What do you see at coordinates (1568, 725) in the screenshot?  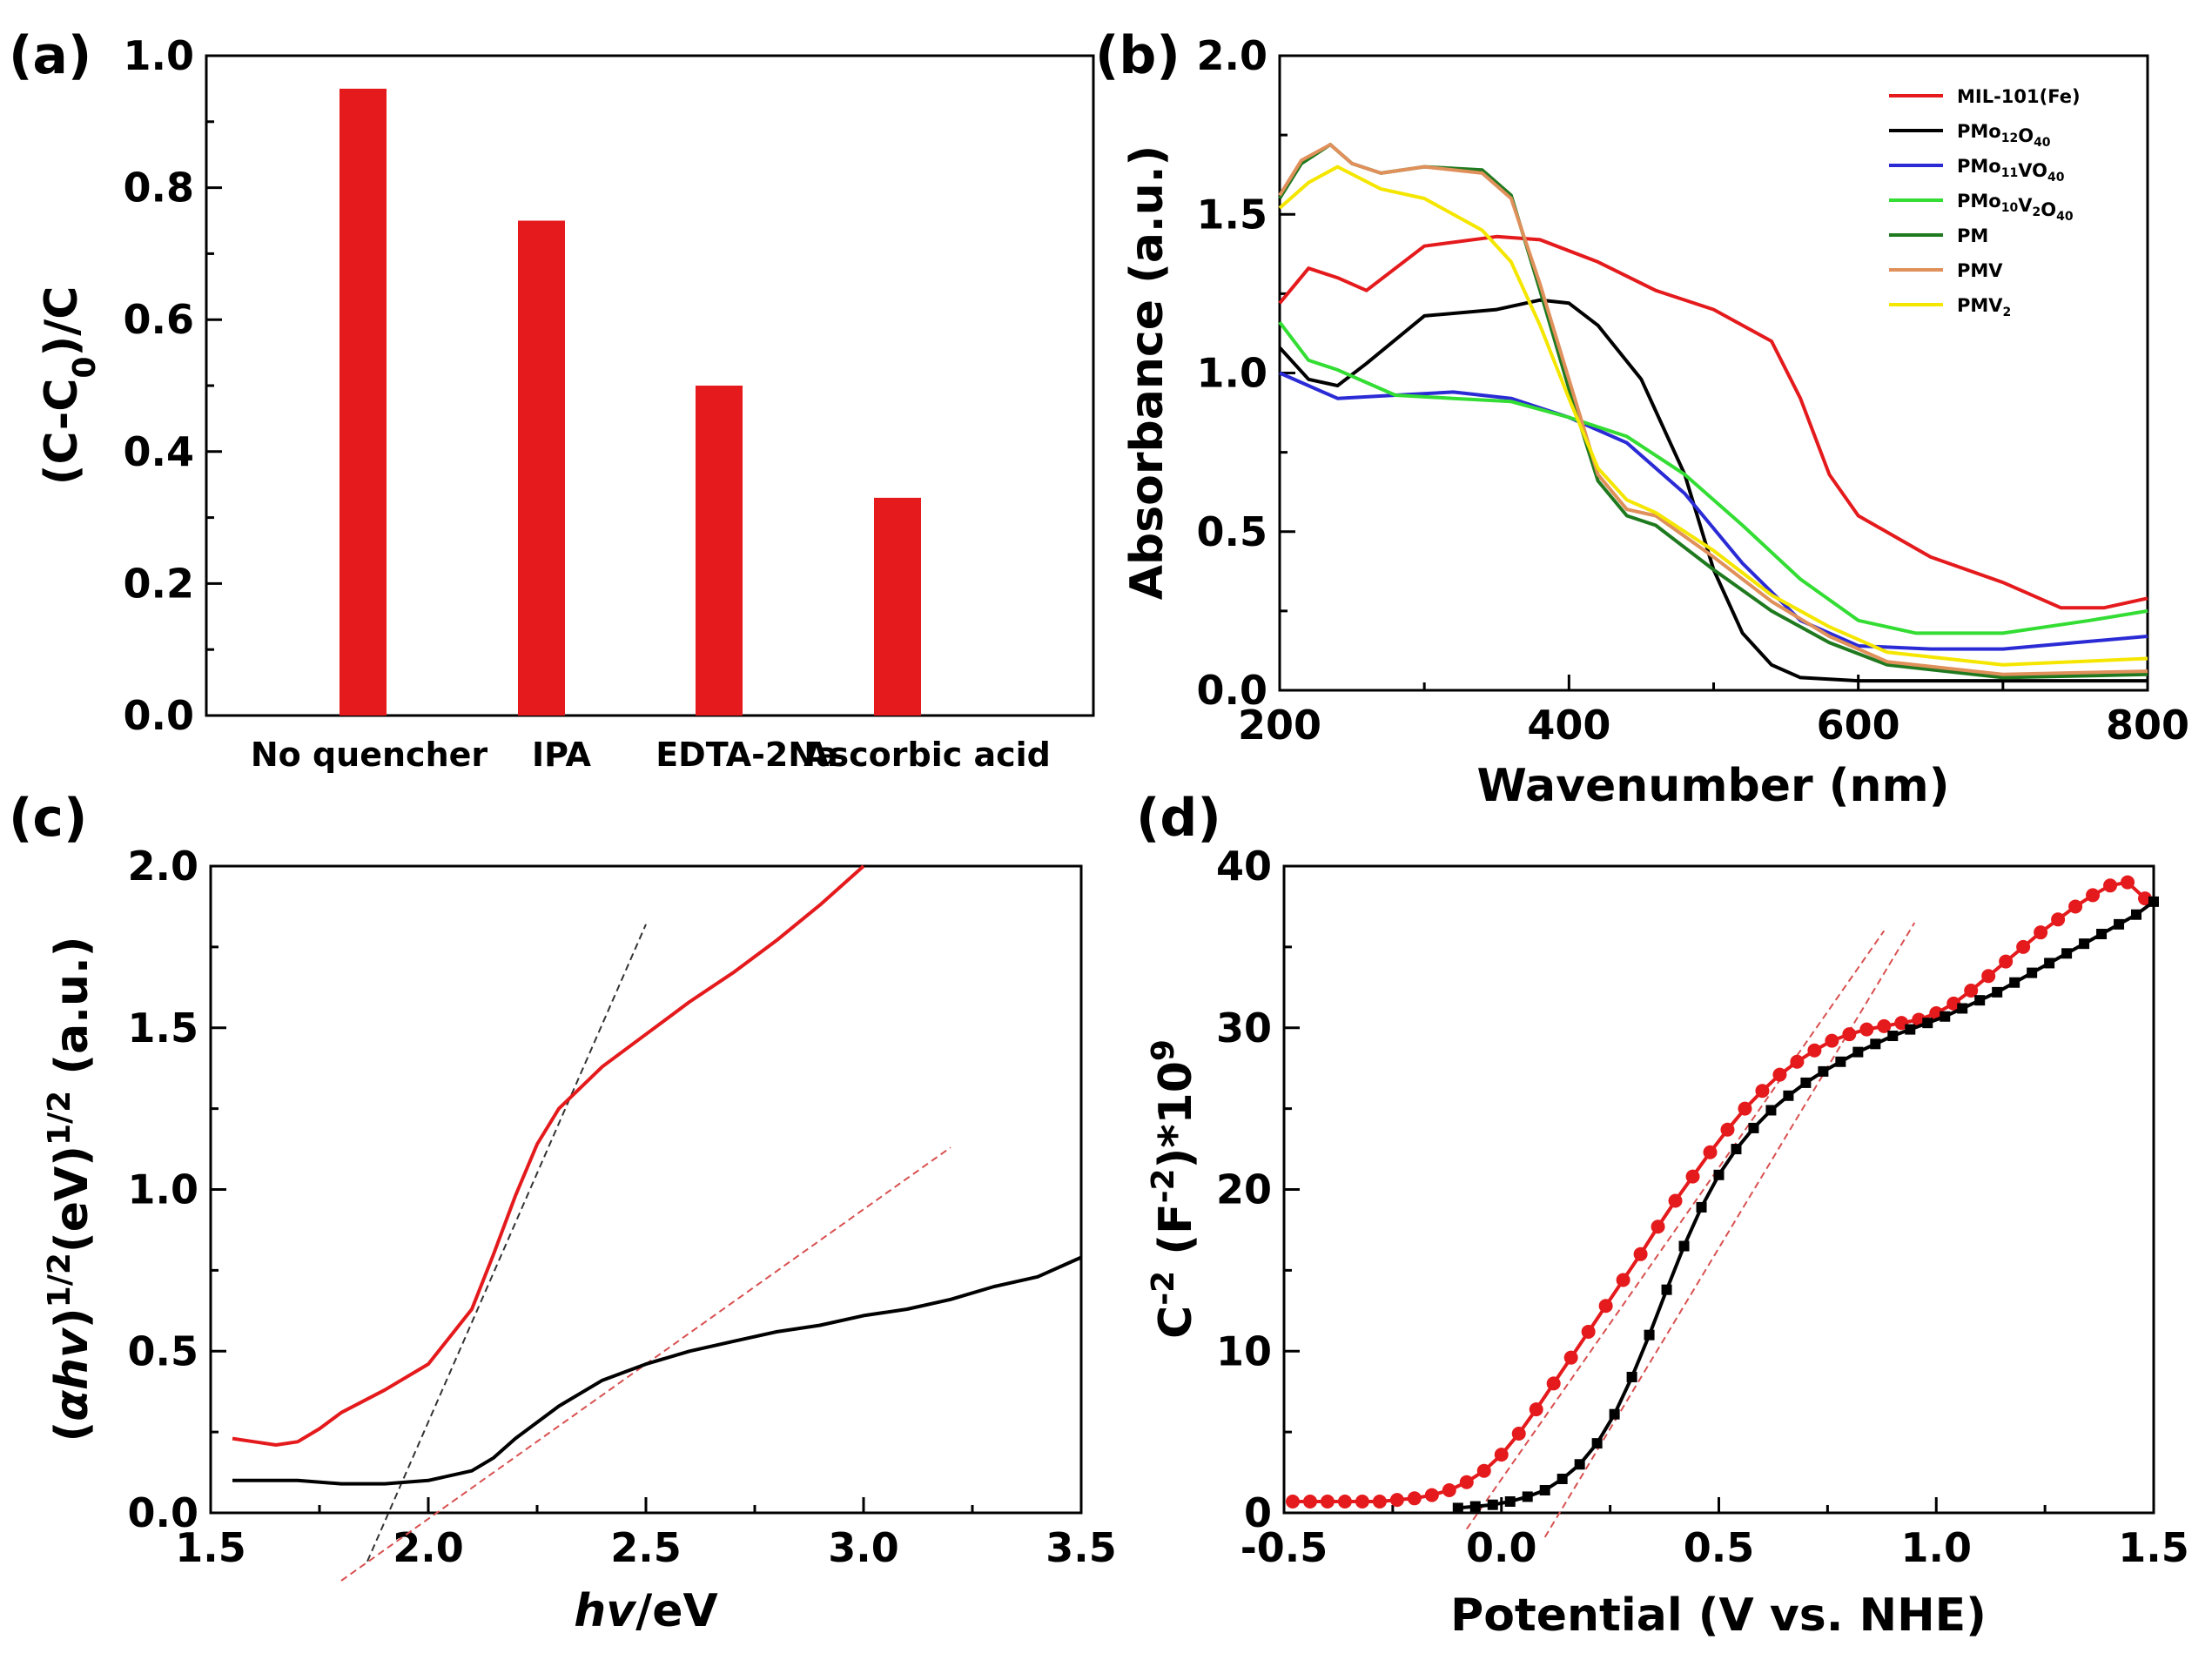 I see `chart-b-x-tick-label: 400` at bounding box center [1568, 725].